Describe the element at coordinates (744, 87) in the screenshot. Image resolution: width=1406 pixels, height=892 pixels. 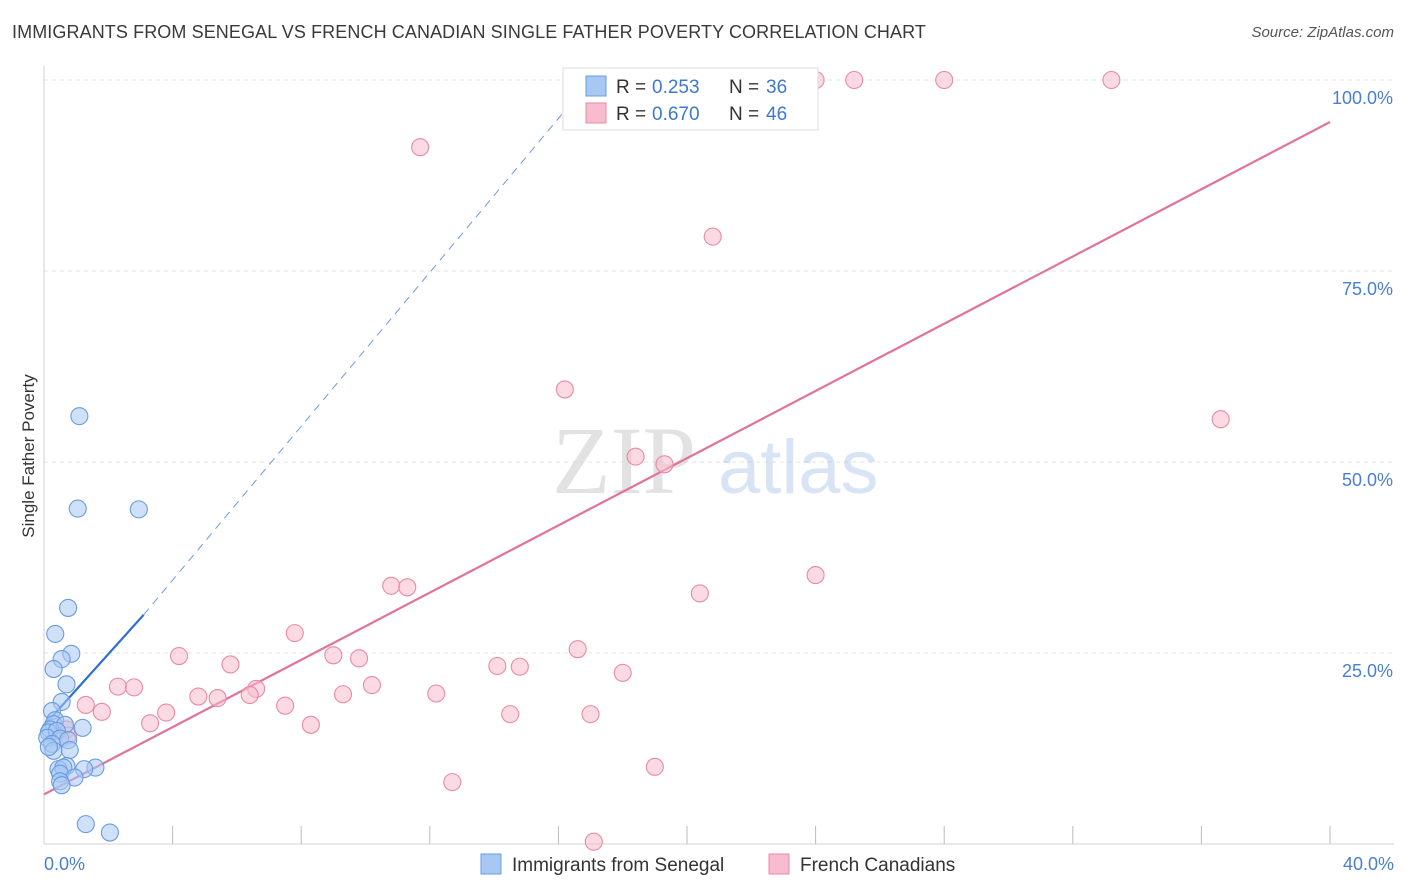
I see `legend-n-label-1: N =` at that location.